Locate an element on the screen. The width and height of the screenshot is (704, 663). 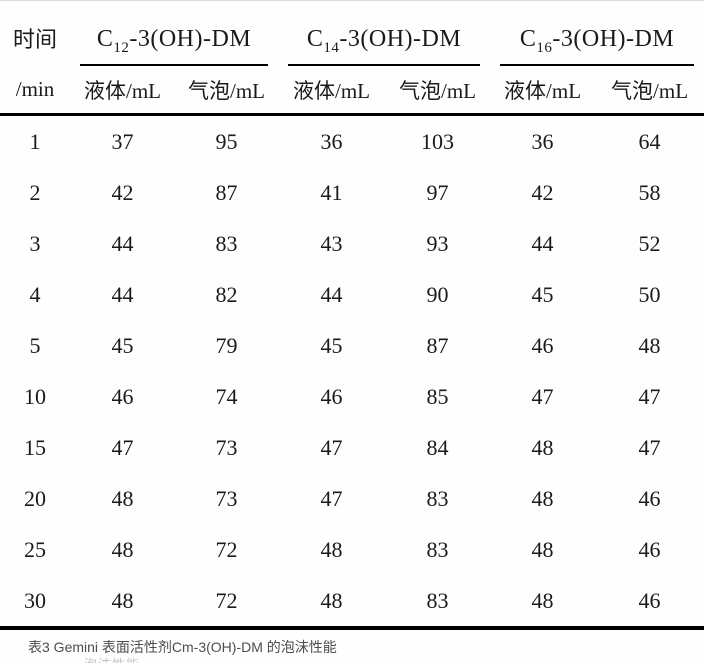
table-row: 25 48 72 48 83 48 46 is located at coordinates (352, 549).